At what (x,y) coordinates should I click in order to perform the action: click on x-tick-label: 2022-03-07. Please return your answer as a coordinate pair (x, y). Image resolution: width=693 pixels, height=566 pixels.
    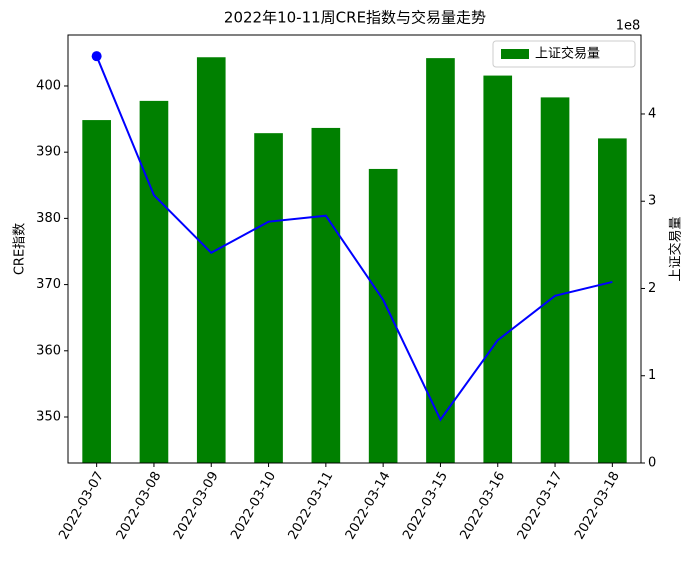
    Looking at the image, I should click on (81, 505).